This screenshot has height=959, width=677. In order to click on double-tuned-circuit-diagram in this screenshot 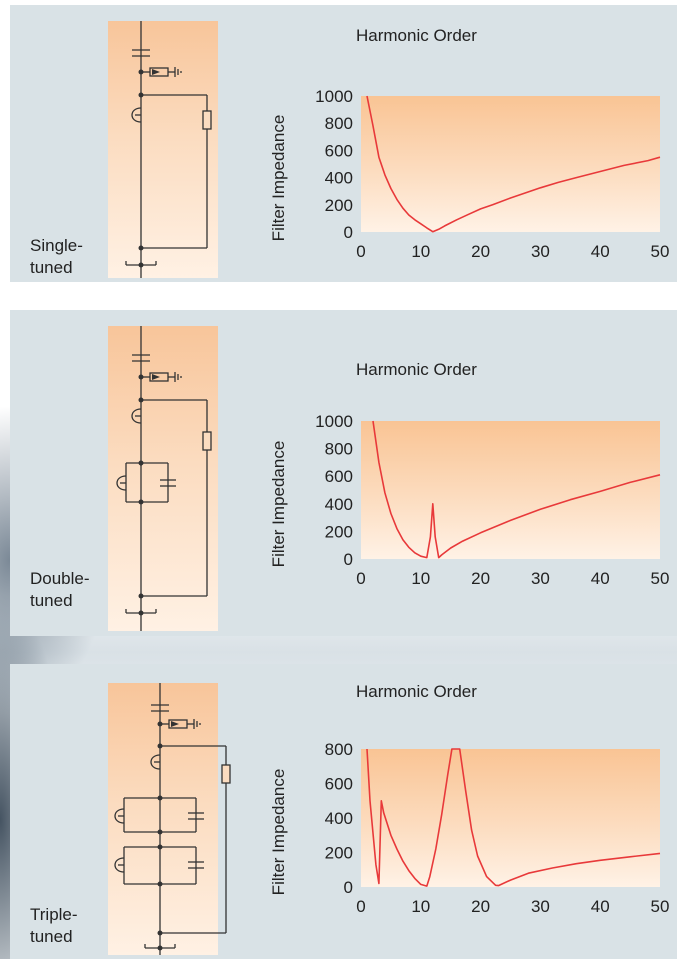, I will do `click(164, 478)`.